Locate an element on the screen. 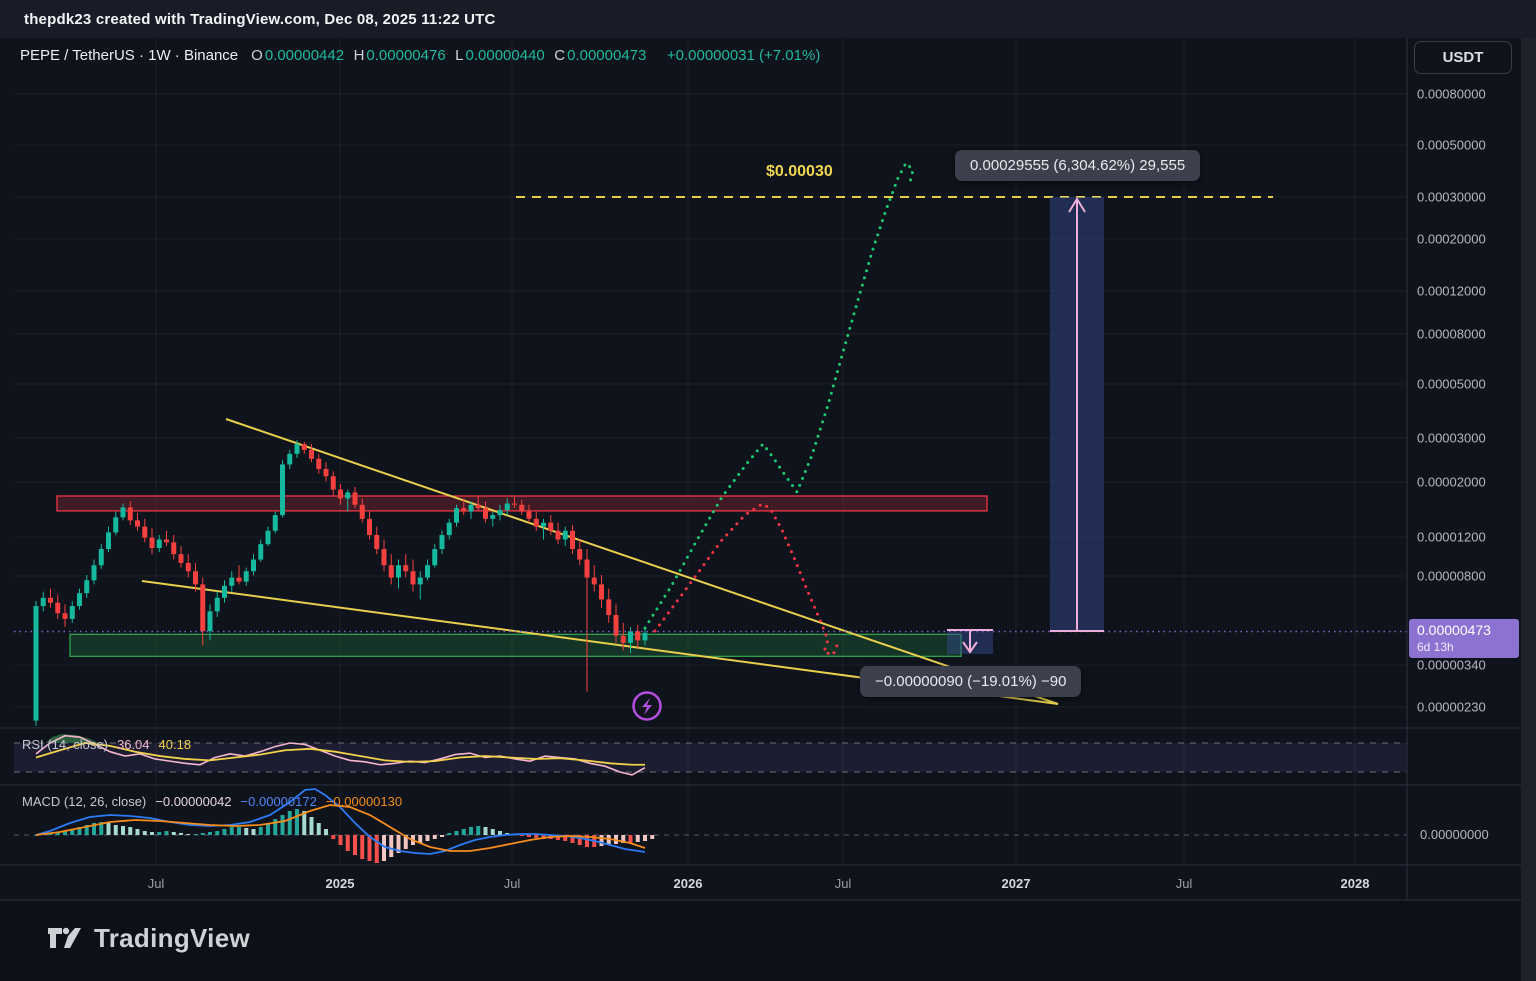 The width and height of the screenshot is (1536, 981). ohlc-value: 0.00000476 is located at coordinates (410, 55).